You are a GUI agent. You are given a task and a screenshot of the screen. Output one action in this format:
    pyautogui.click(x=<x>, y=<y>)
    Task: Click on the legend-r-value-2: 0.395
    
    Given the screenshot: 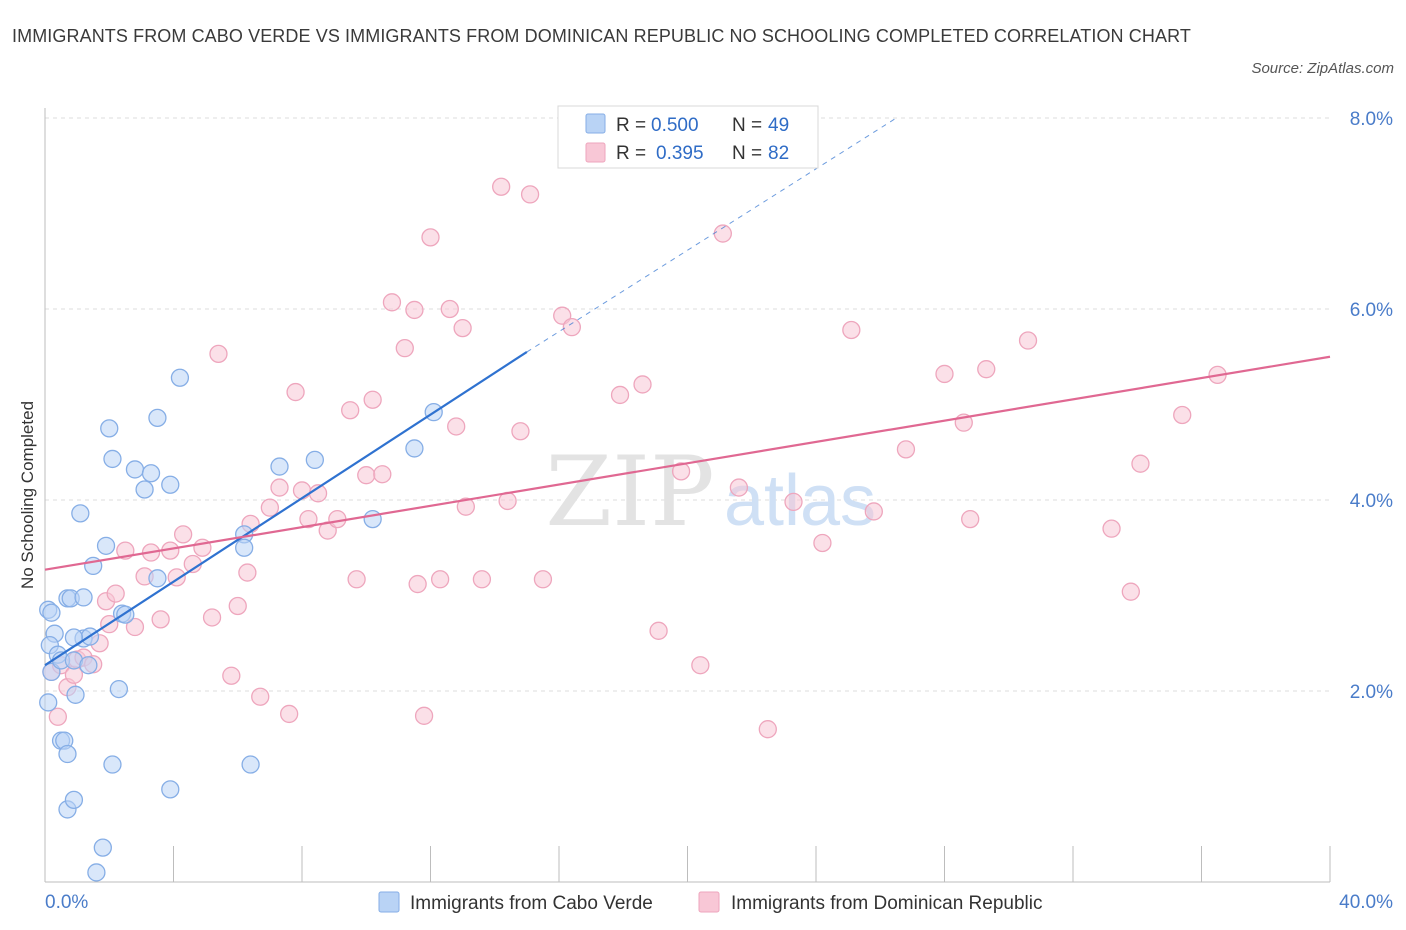 What is the action you would take?
    pyautogui.click(x=680, y=153)
    